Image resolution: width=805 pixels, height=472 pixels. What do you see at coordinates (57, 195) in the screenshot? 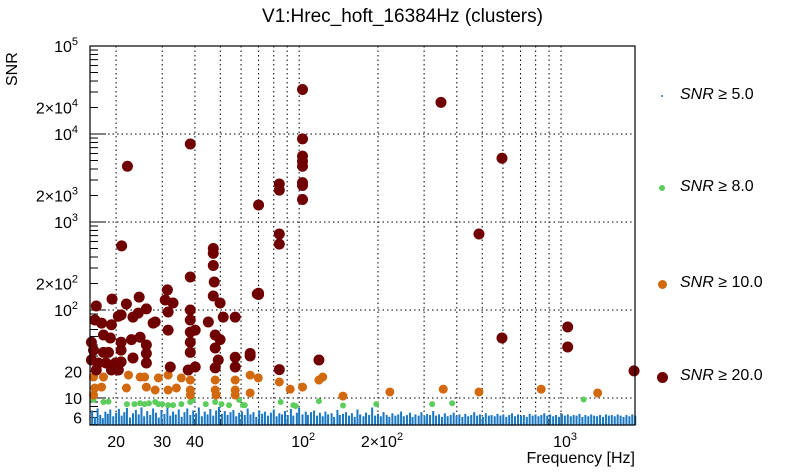
I see `y-tick-label: 2×10³` at bounding box center [57, 195].